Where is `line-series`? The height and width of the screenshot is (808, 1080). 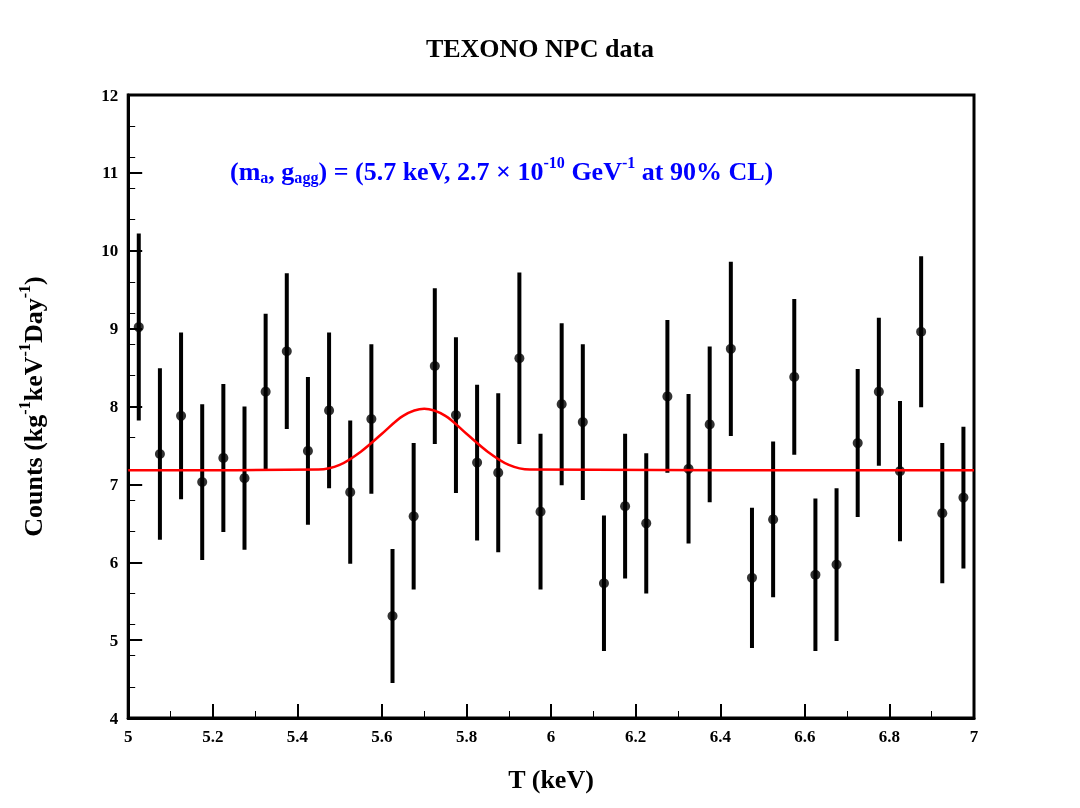
line-series is located at coordinates (551, 439).